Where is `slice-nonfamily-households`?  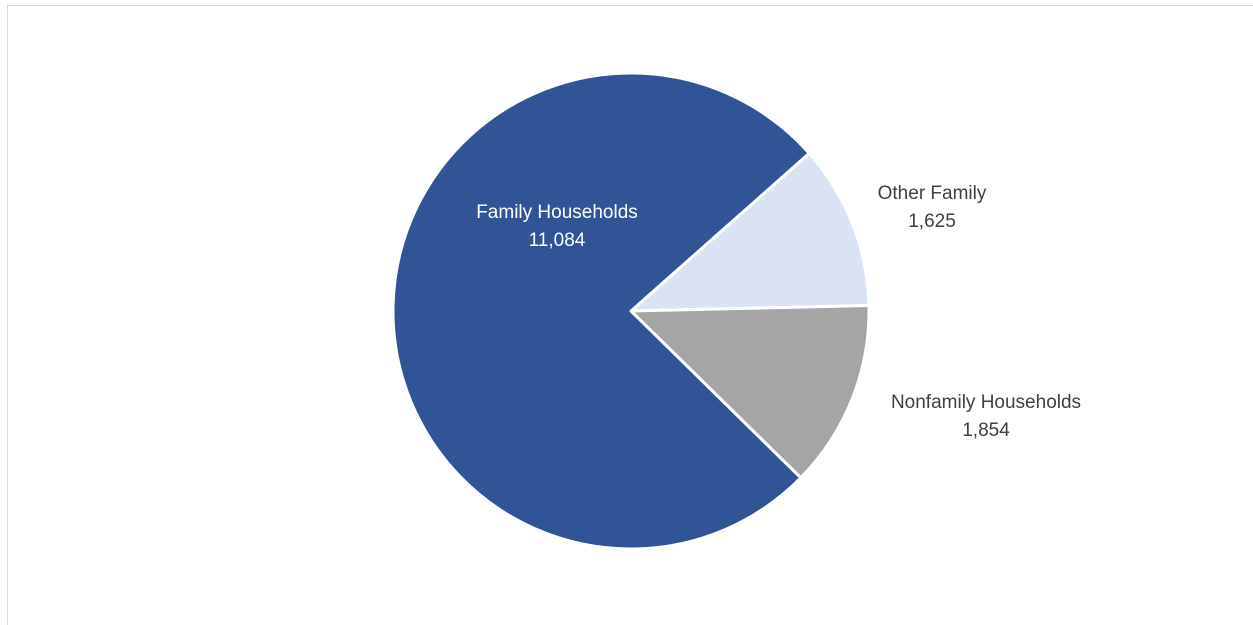 slice-nonfamily-households is located at coordinates (750, 391).